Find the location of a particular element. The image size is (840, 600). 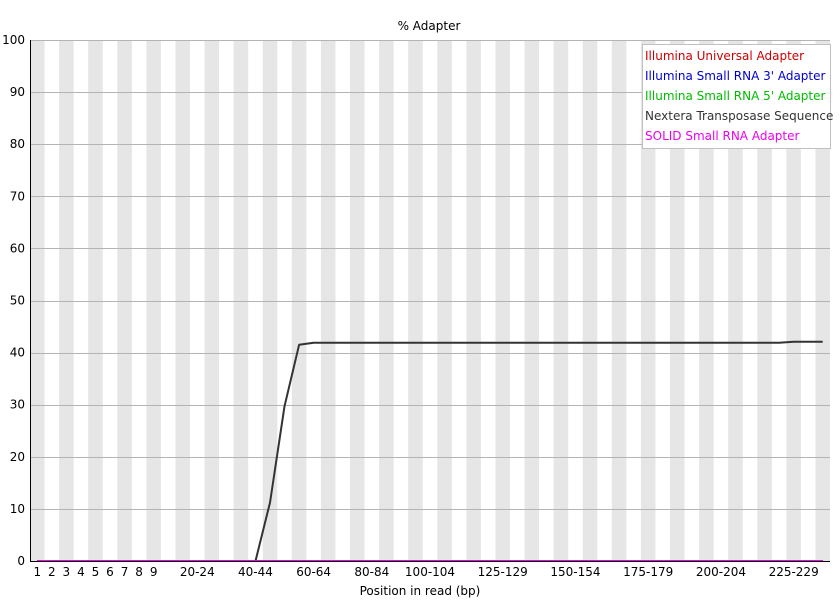

x-tick-label: 5 is located at coordinates (96, 572).